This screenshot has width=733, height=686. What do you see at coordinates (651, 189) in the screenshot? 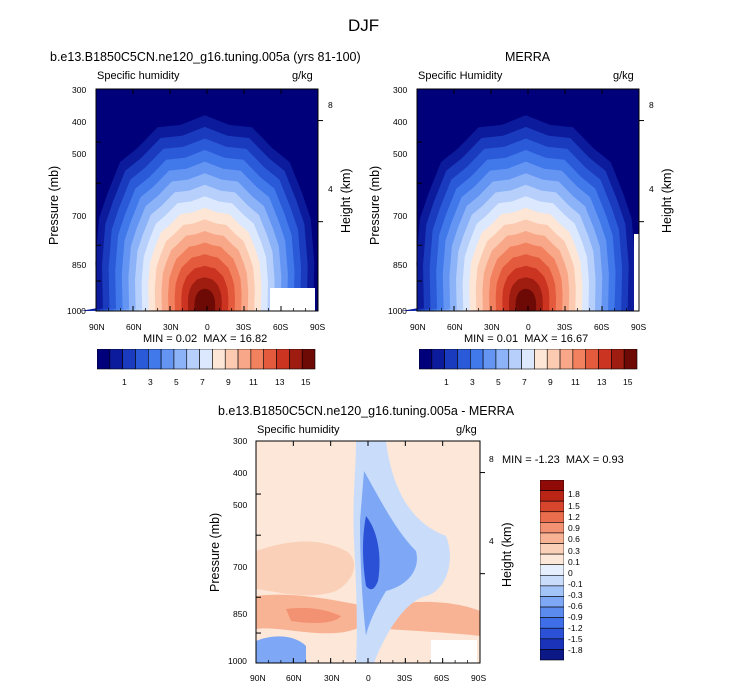
I see `panel2-height-tick-4: 4` at bounding box center [651, 189].